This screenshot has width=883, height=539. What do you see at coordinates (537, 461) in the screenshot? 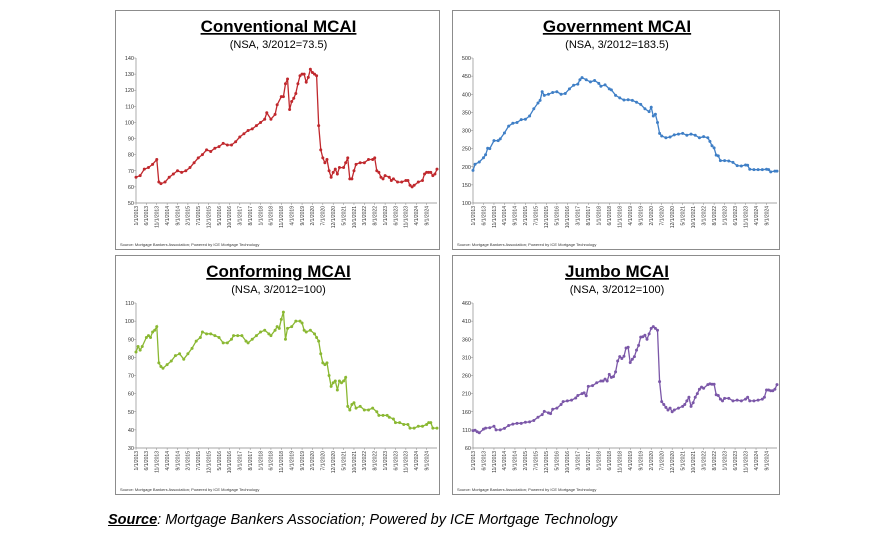
I see `x-tick-label: 7/1/2015` at bounding box center [537, 461].